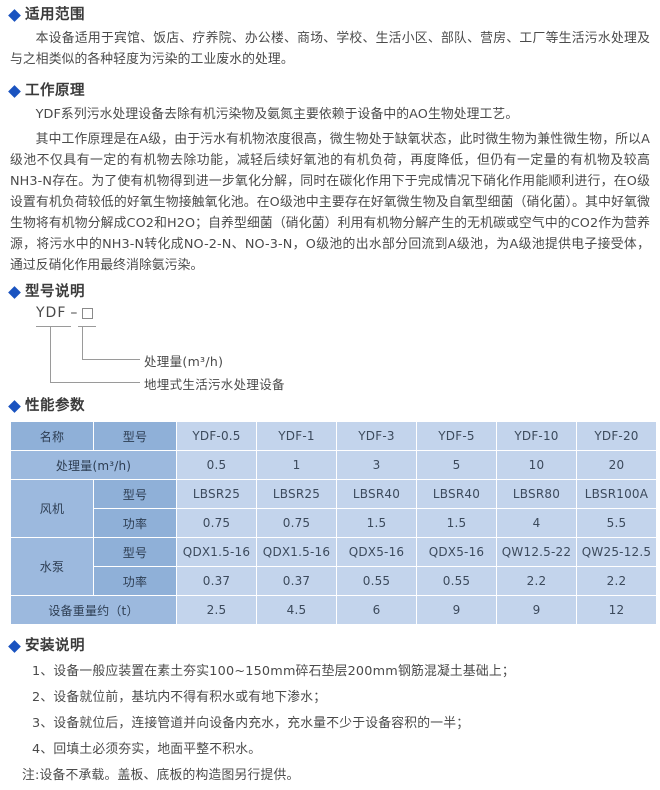 This screenshot has width=660, height=790. I want to click on table-header-cell: YDF-10, so click(536, 436).